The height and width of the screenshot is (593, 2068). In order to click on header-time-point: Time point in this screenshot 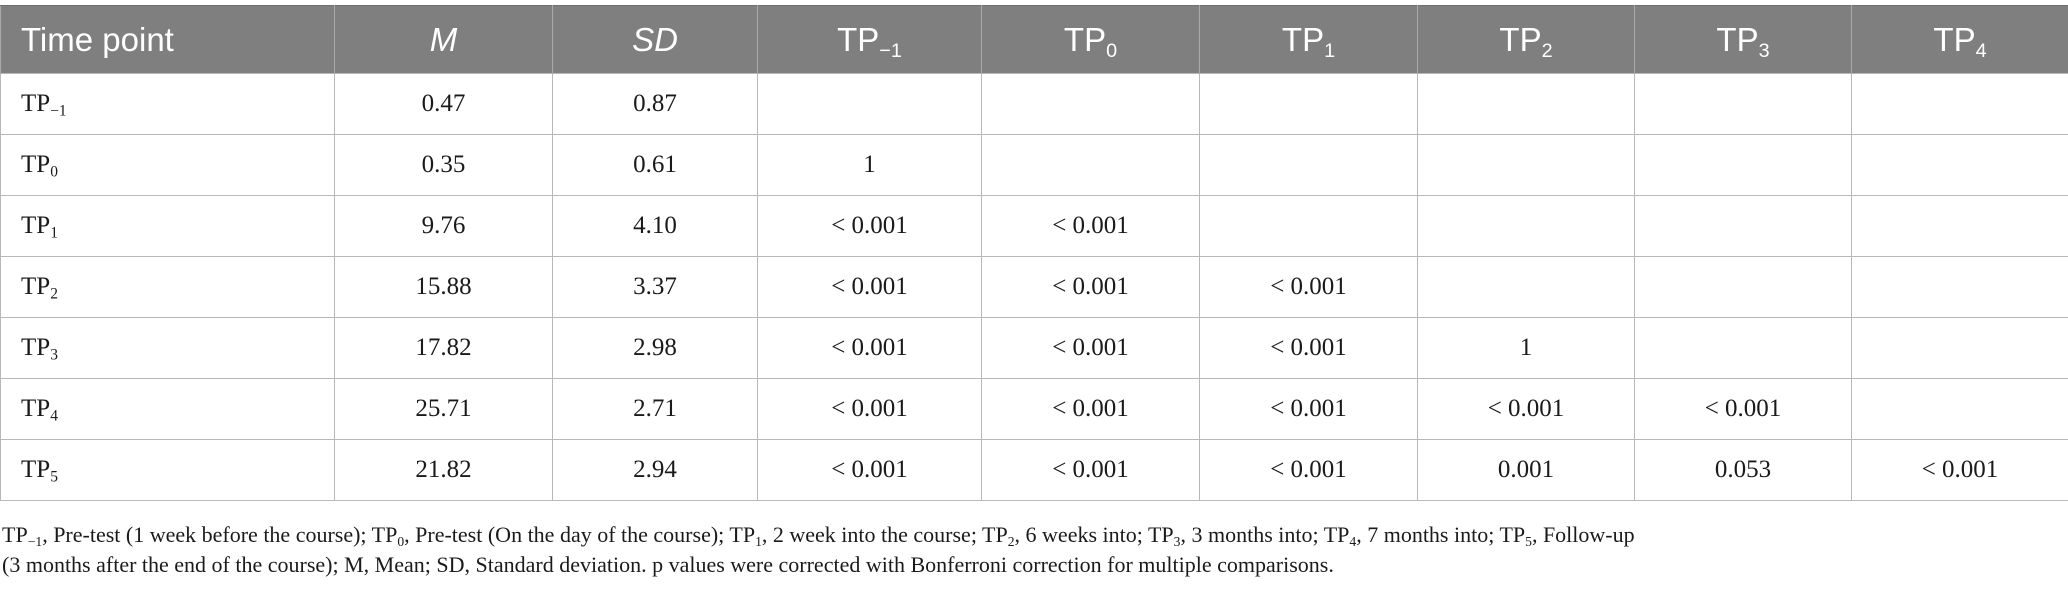, I will do `click(167, 39)`.